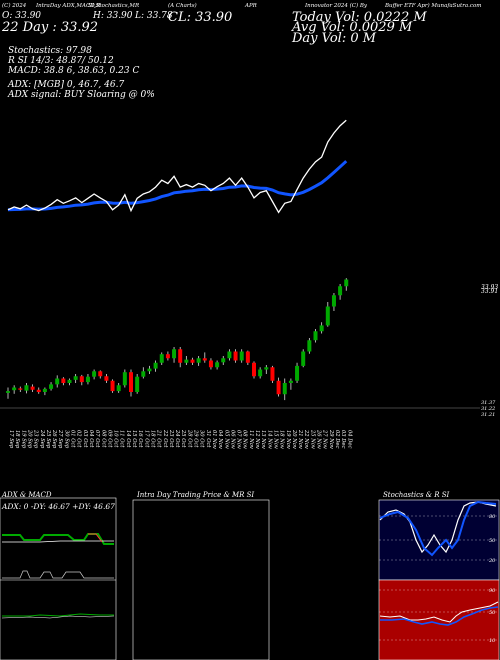 The image size is (500, 660). Describe the element at coordinates (128, 439) in the screenshot. I see `x-label-19: 14 Oct` at that location.